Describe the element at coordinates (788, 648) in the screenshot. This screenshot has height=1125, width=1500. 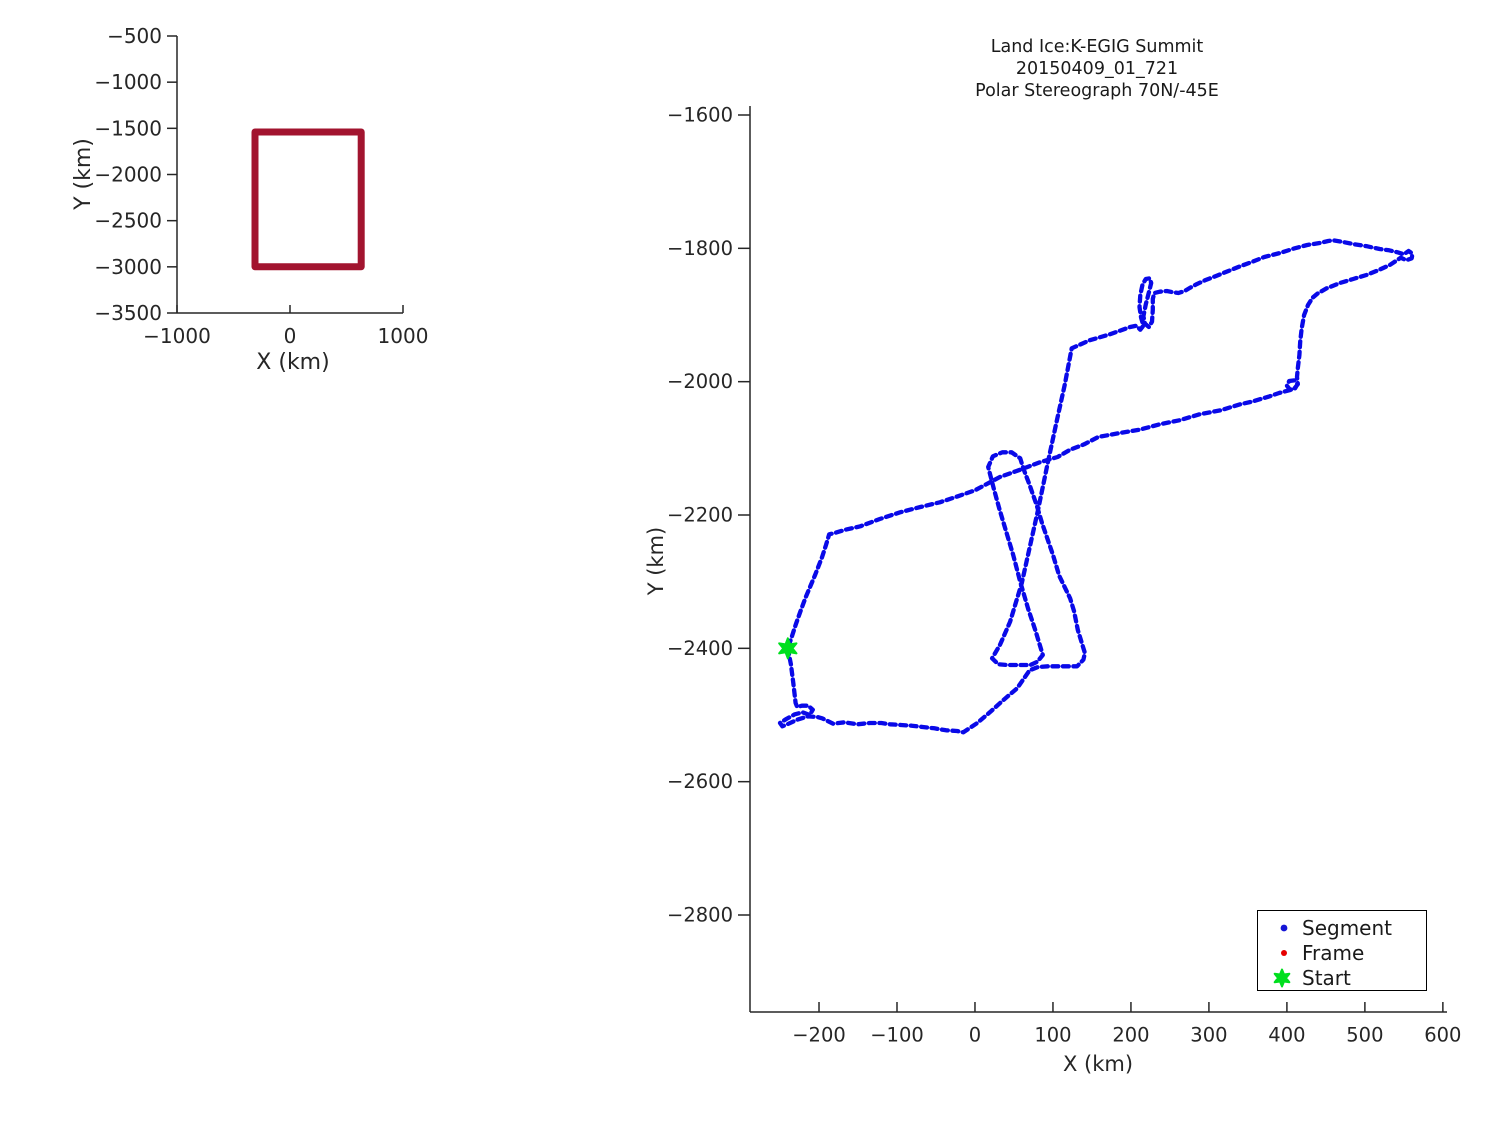
I see `start-marker` at that location.